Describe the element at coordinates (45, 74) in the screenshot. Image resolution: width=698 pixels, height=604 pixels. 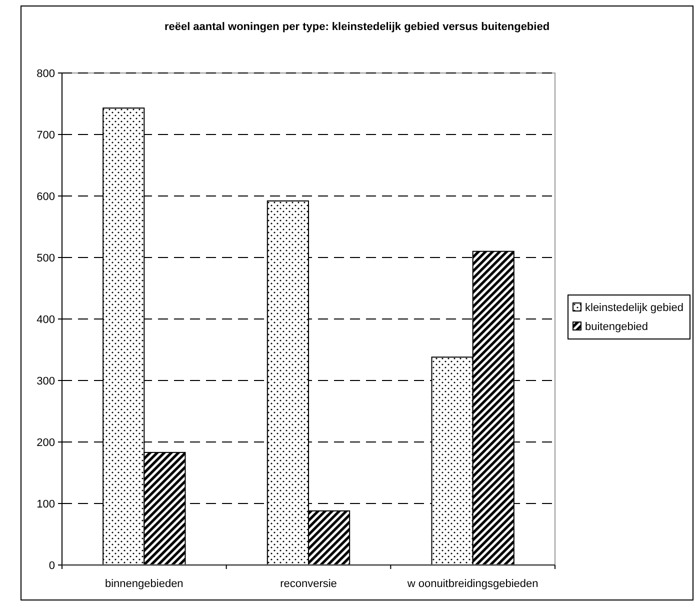
I see `y-tick-label: 800` at that location.